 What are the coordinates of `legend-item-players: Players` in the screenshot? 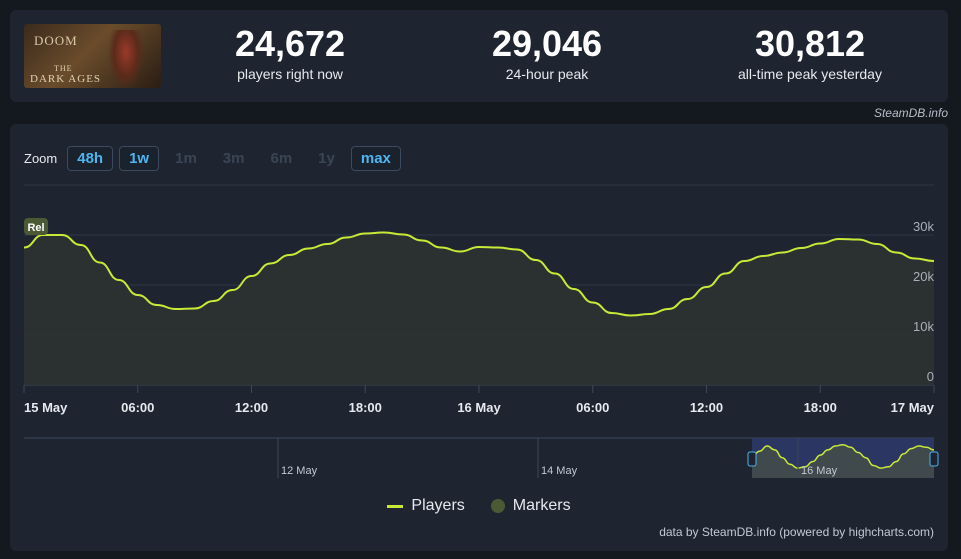 It's located at (426, 506).